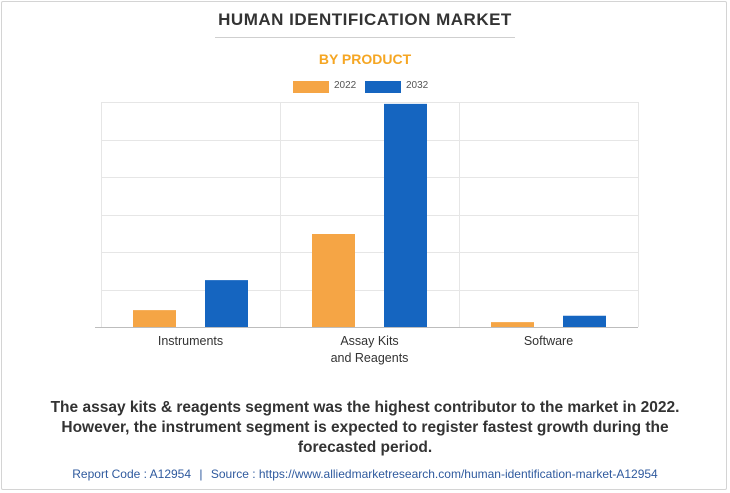 The image size is (730, 493). What do you see at coordinates (311, 87) in the screenshot?
I see `legend-swatch-2022` at bounding box center [311, 87].